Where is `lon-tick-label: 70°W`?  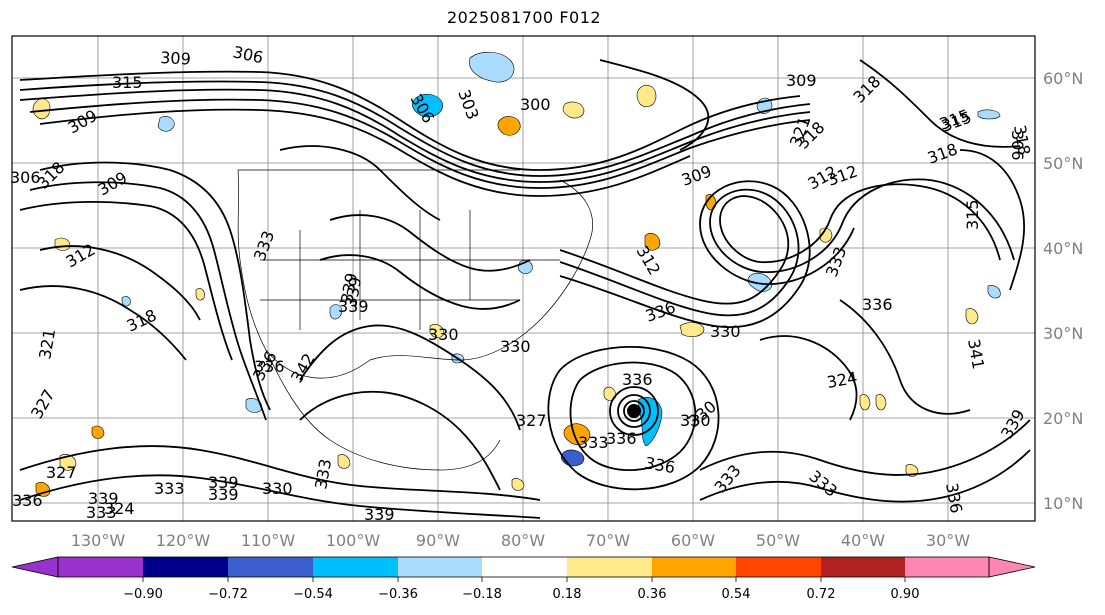
lon-tick-label: 70°W is located at coordinates (608, 540).